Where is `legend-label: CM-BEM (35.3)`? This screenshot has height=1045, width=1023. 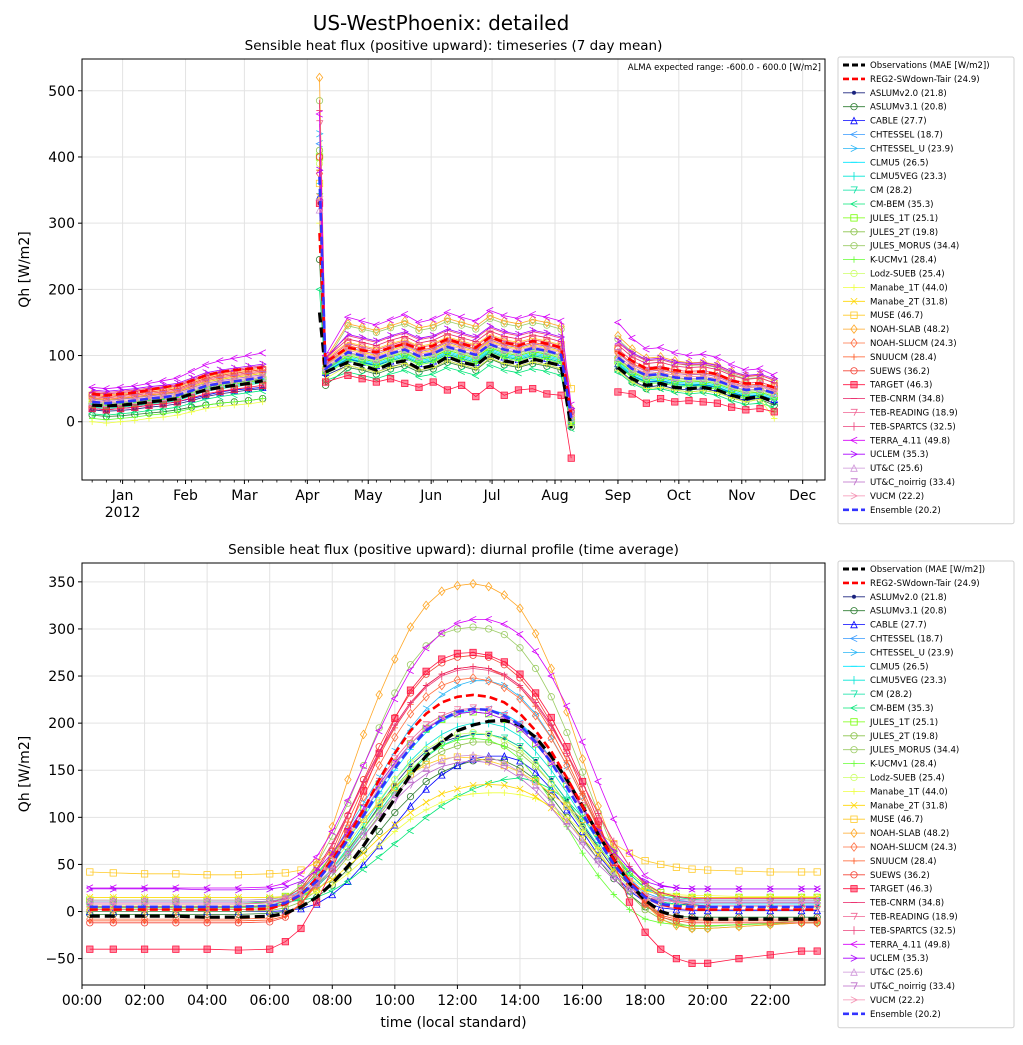
legend-label: CM-BEM (35.3) is located at coordinates (902, 205).